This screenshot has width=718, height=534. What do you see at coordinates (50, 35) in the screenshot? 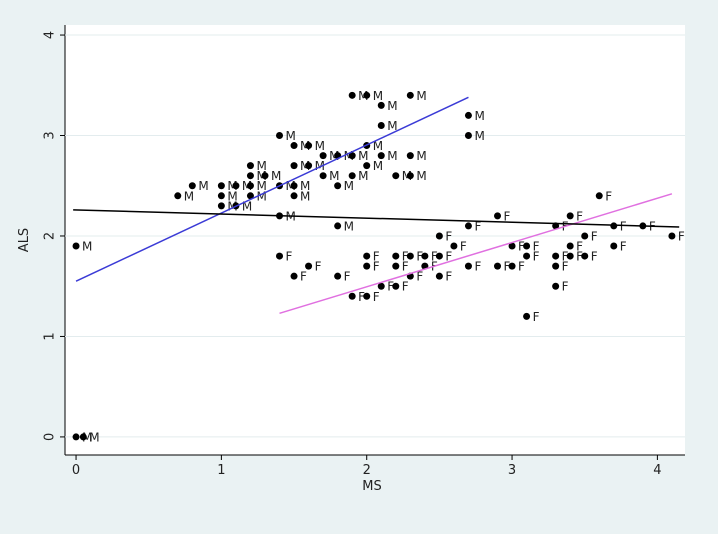
I see `y-tick-label: 4` at bounding box center [50, 35].